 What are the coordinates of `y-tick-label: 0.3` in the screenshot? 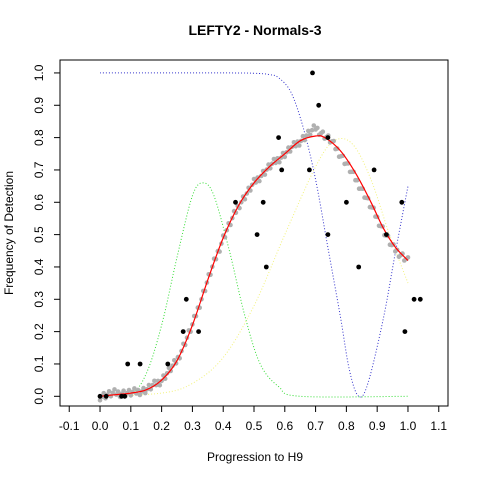 It's located at (39, 299).